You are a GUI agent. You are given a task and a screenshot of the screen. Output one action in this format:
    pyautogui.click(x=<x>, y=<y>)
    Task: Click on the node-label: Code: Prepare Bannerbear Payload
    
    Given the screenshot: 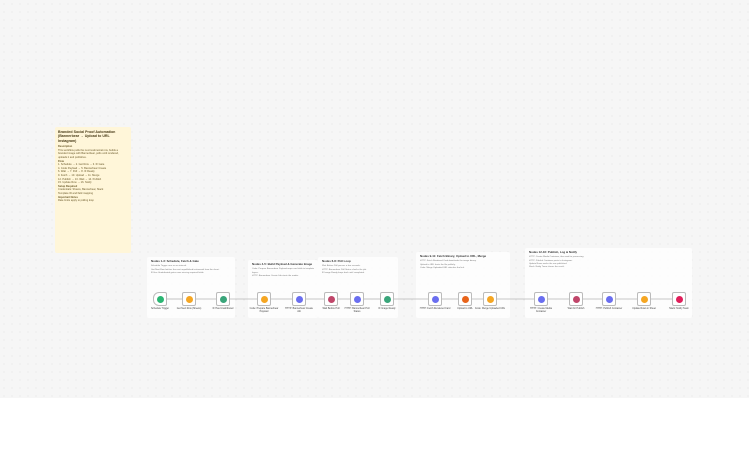 What is the action you would take?
    pyautogui.click(x=264, y=310)
    